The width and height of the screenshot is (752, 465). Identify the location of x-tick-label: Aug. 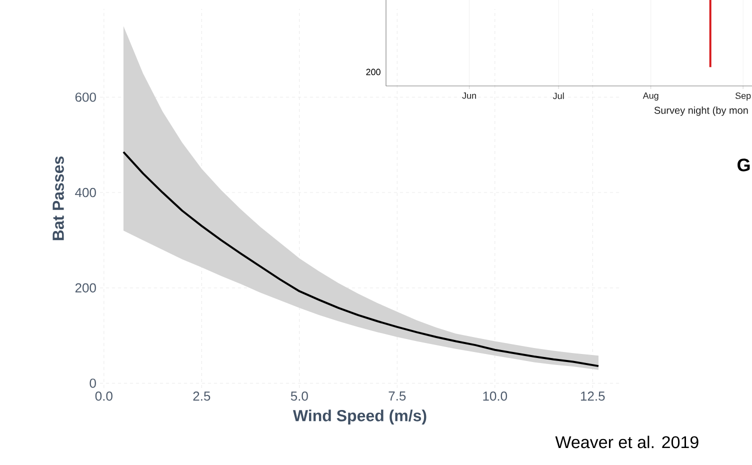
(650, 96).